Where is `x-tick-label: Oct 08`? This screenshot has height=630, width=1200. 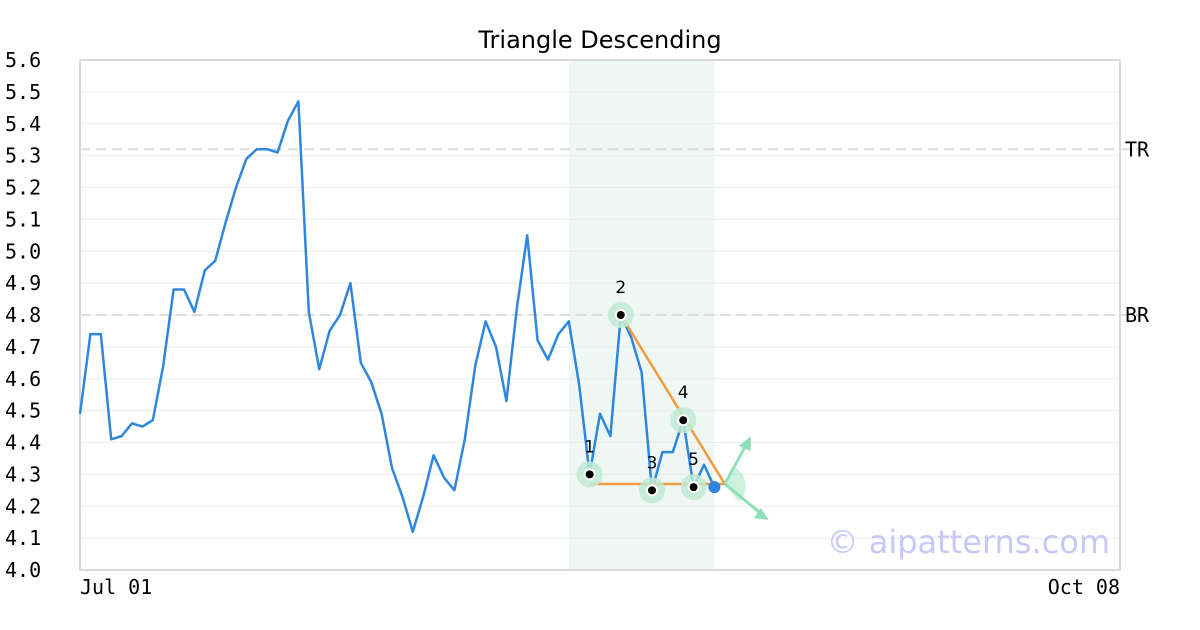
x-tick-label: Oct 08 is located at coordinates (1084, 587).